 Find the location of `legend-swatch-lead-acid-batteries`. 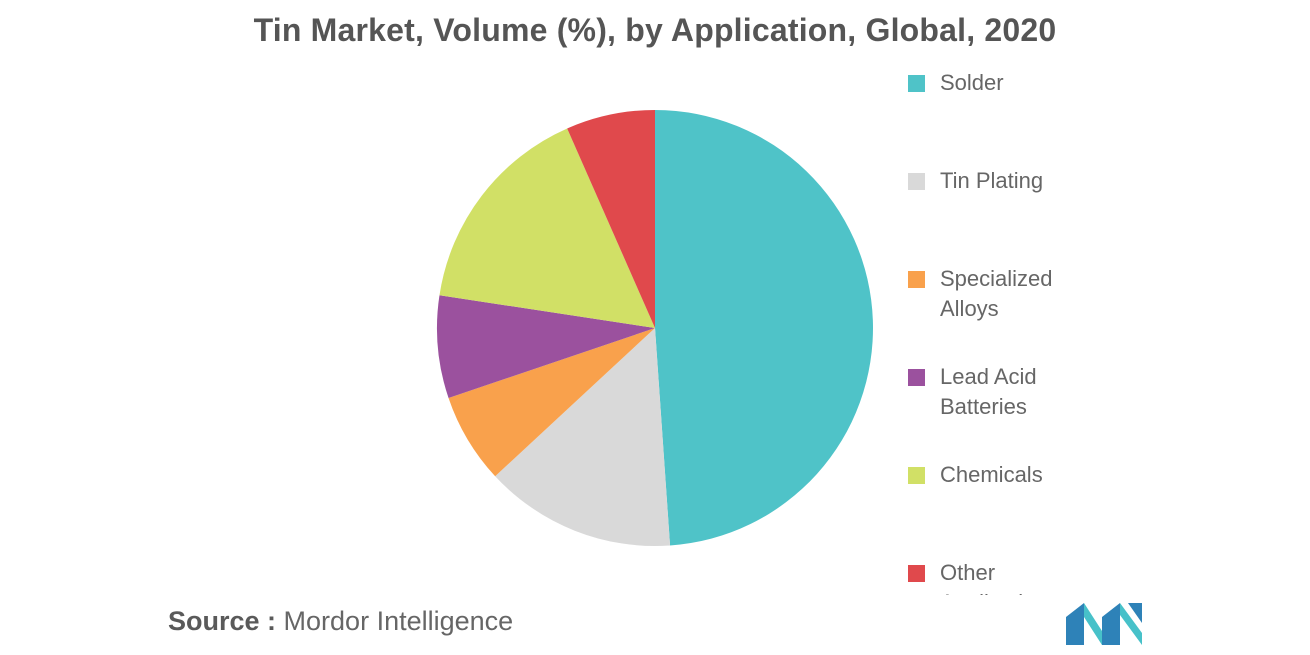

legend-swatch-lead-acid-batteries is located at coordinates (916, 377).